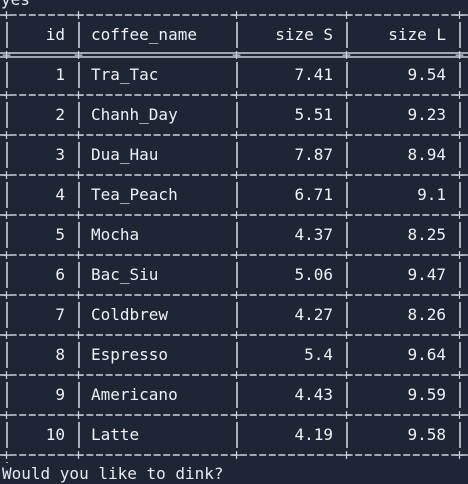 The height and width of the screenshot is (484, 468). What do you see at coordinates (125, 154) in the screenshot?
I see `cell-coffee-name: Dua_Hau` at bounding box center [125, 154].